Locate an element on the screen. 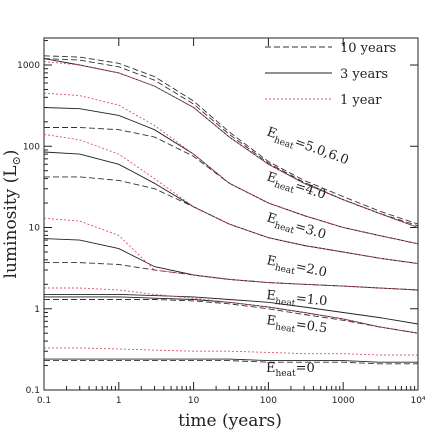 The height and width of the screenshot is (436, 436). x-tick-label: 1 is located at coordinates (119, 401).